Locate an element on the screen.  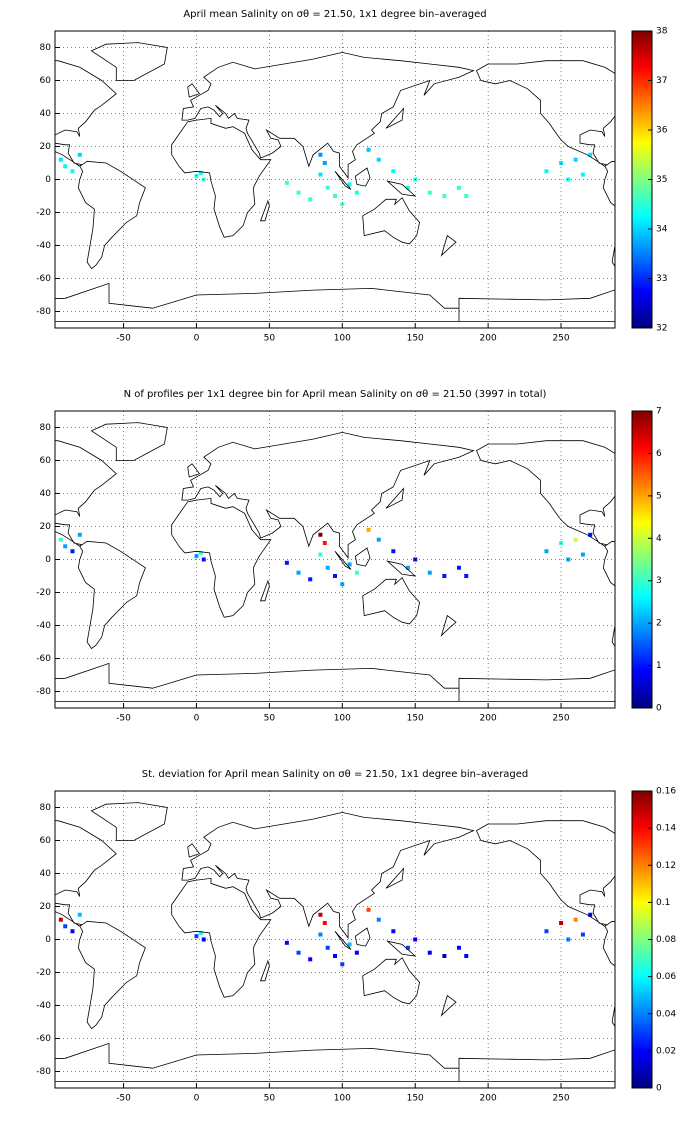
colorbar is located at coordinates (642, 559).